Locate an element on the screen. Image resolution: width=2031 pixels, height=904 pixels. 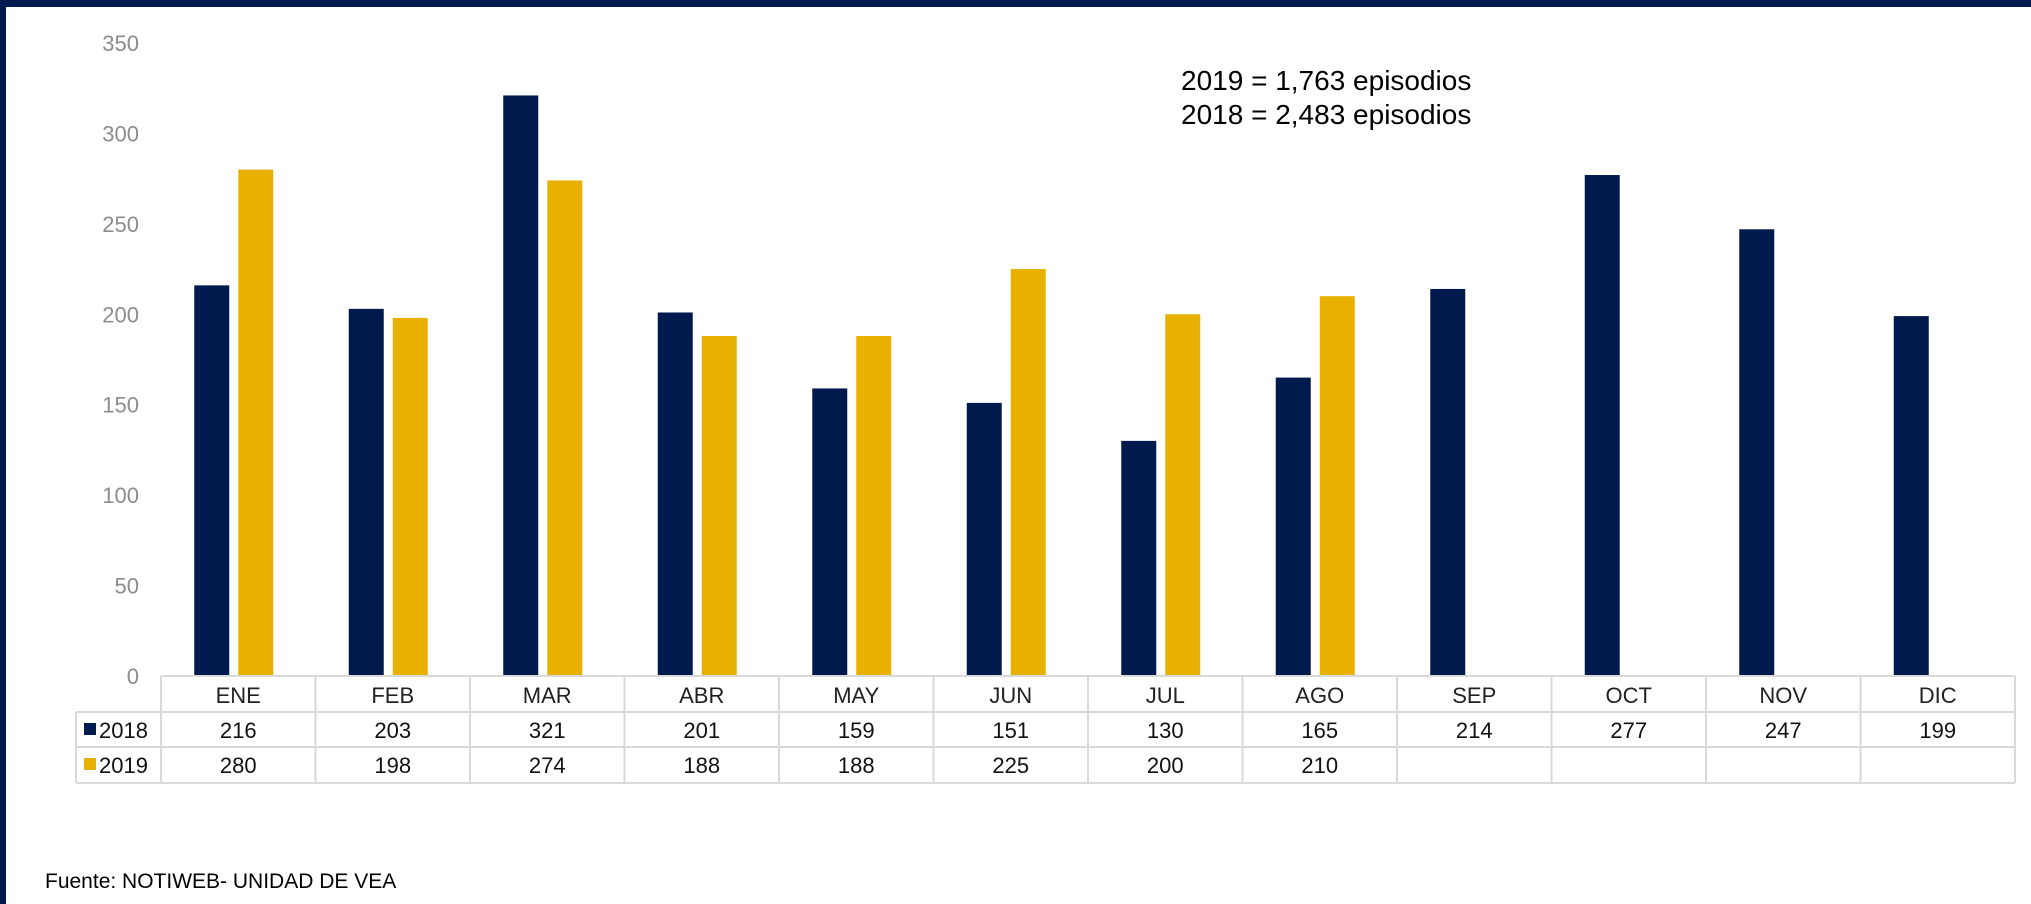
bar-2018-jul is located at coordinates (1139, 558).